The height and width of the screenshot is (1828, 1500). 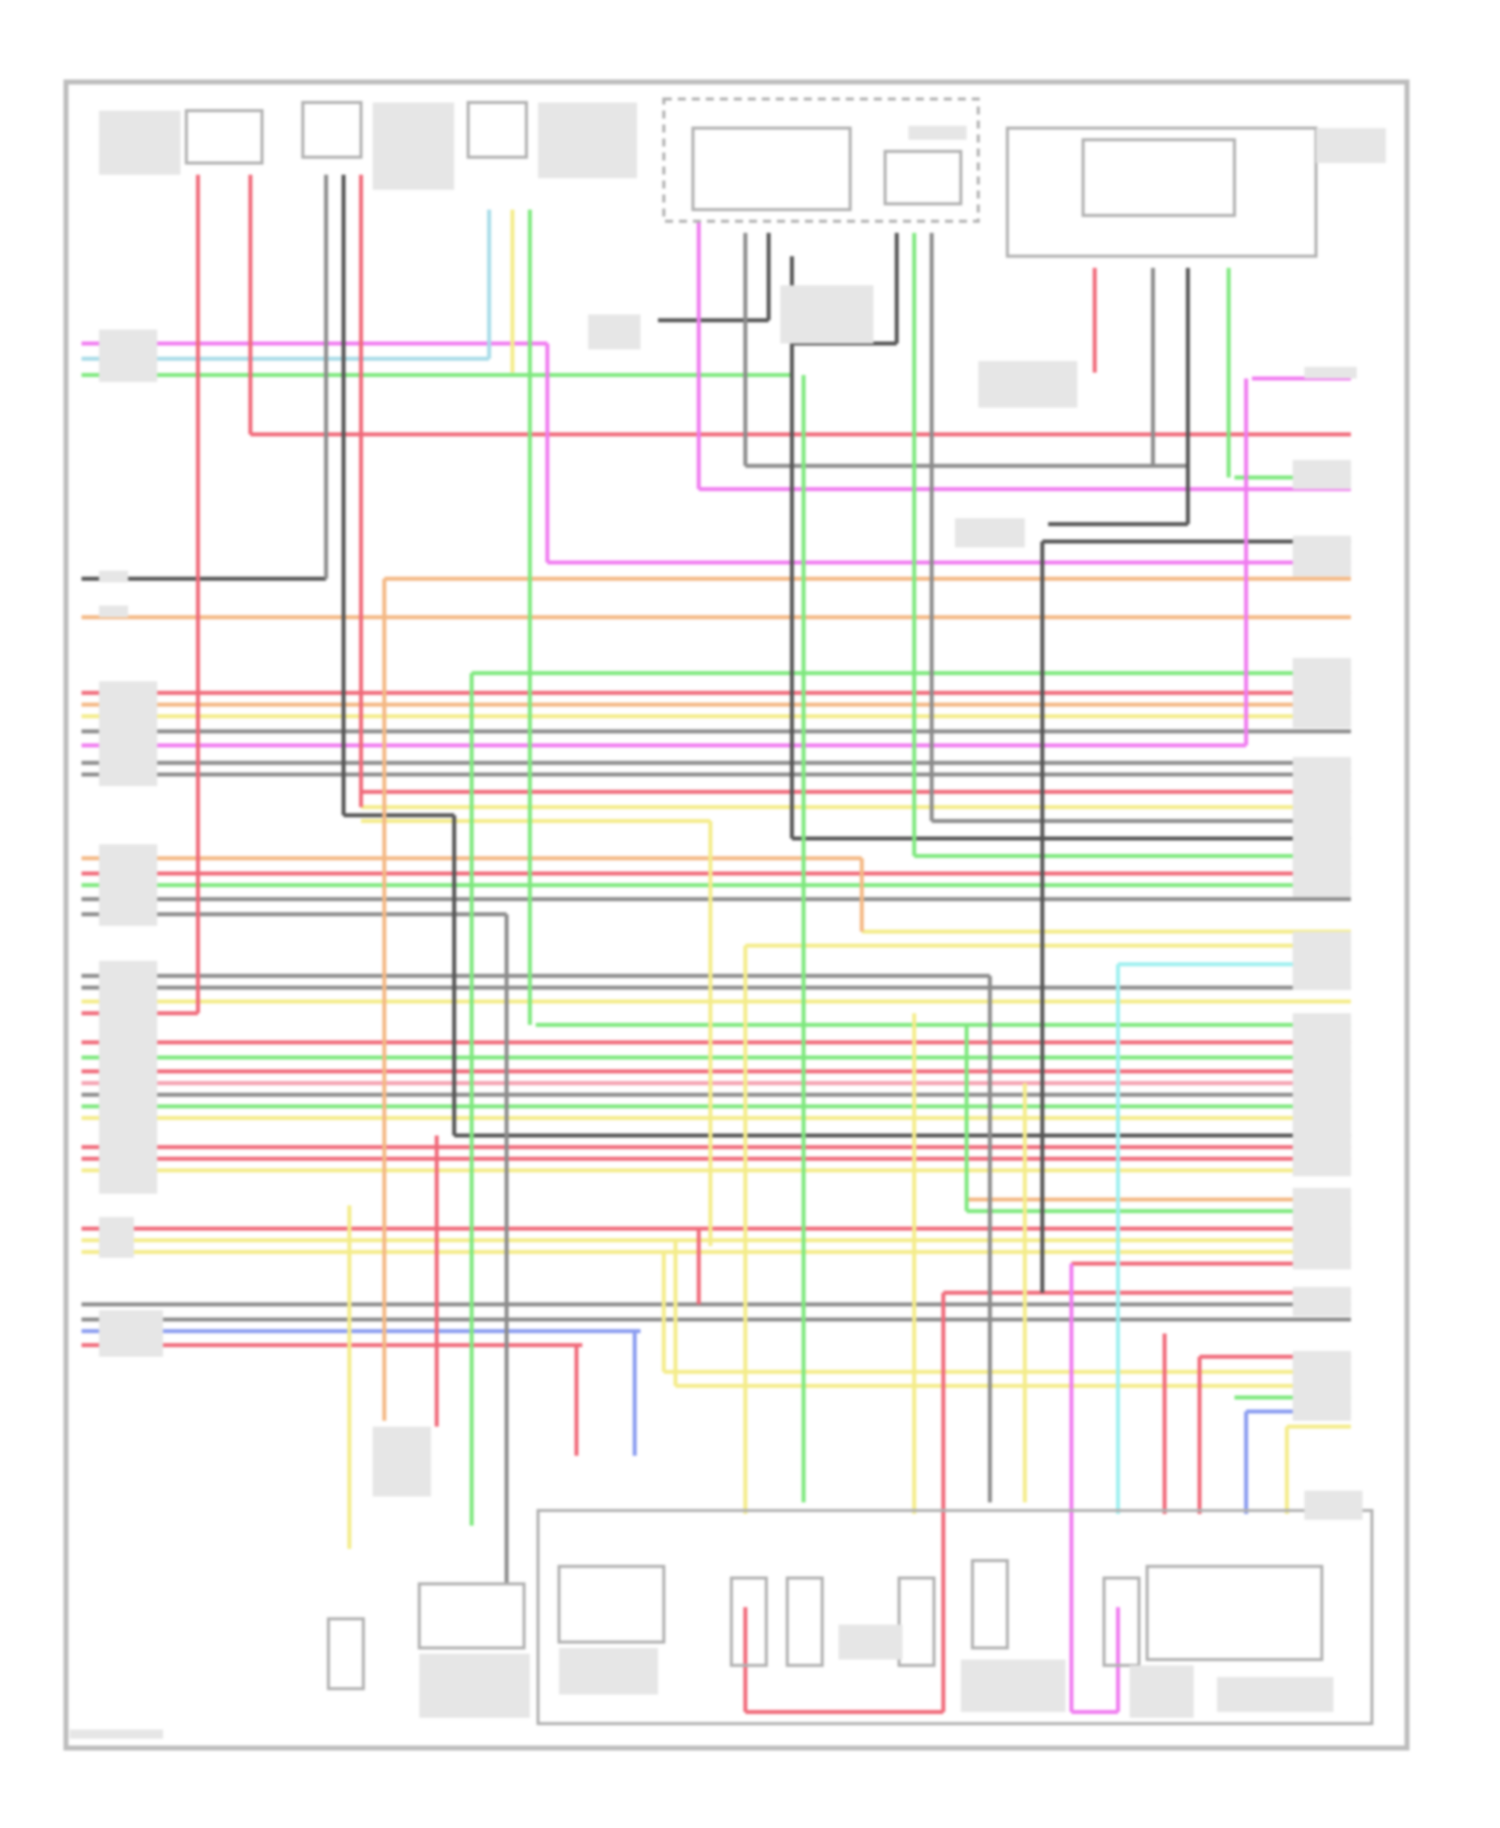 I want to click on fuel-pump-module, so click(x=771, y=169).